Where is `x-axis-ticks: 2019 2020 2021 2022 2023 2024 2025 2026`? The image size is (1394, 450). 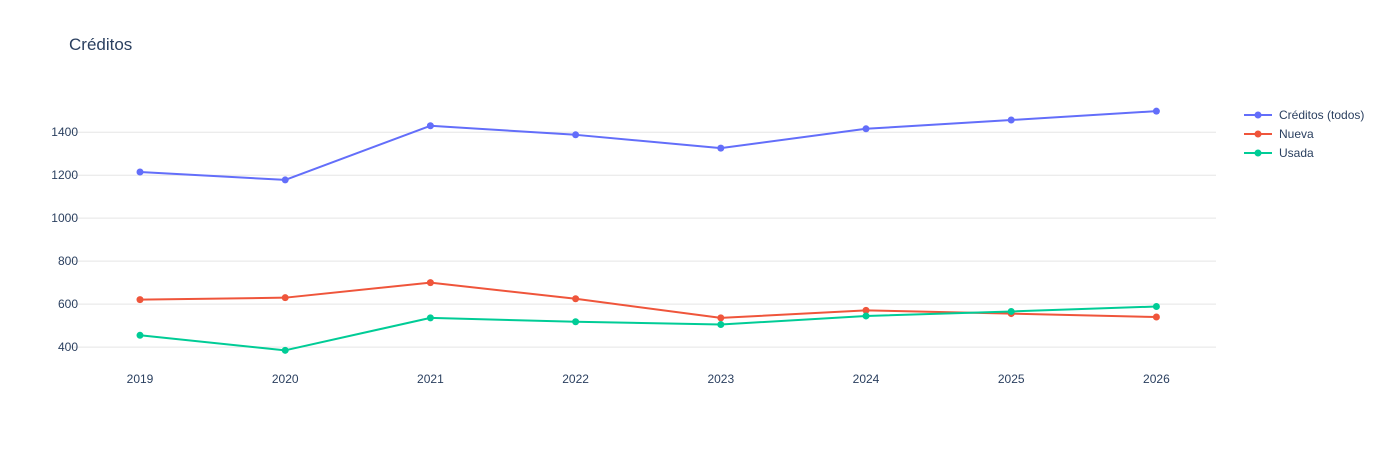
x-axis-ticks: 2019 2020 2021 2022 2023 2024 2025 2026 is located at coordinates (648, 379).